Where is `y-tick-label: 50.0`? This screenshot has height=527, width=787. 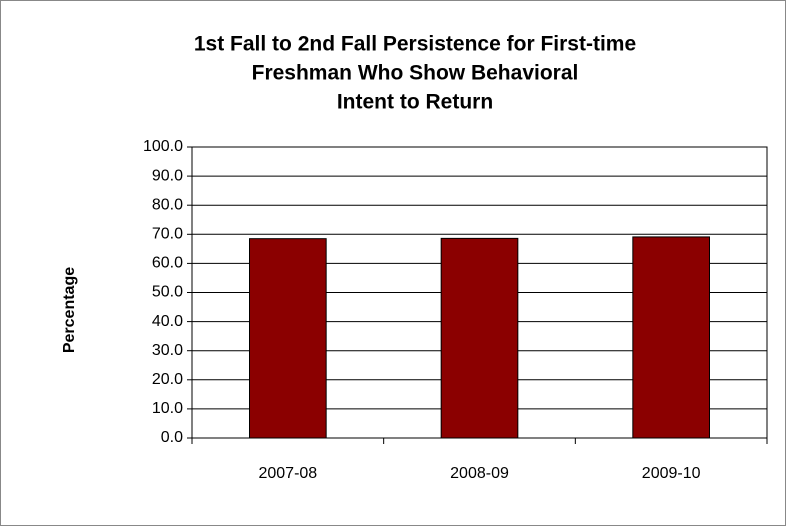
y-tick-label: 50.0 is located at coordinates (167, 292).